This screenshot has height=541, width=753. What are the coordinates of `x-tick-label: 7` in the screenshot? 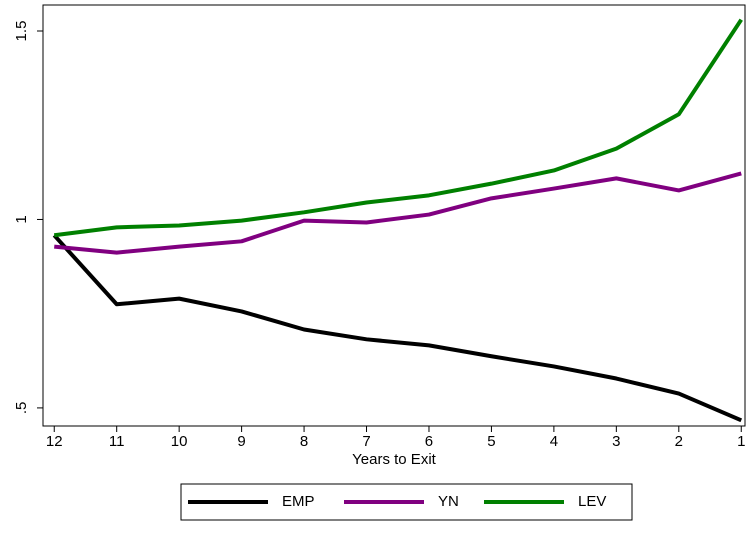 It's located at (366, 441).